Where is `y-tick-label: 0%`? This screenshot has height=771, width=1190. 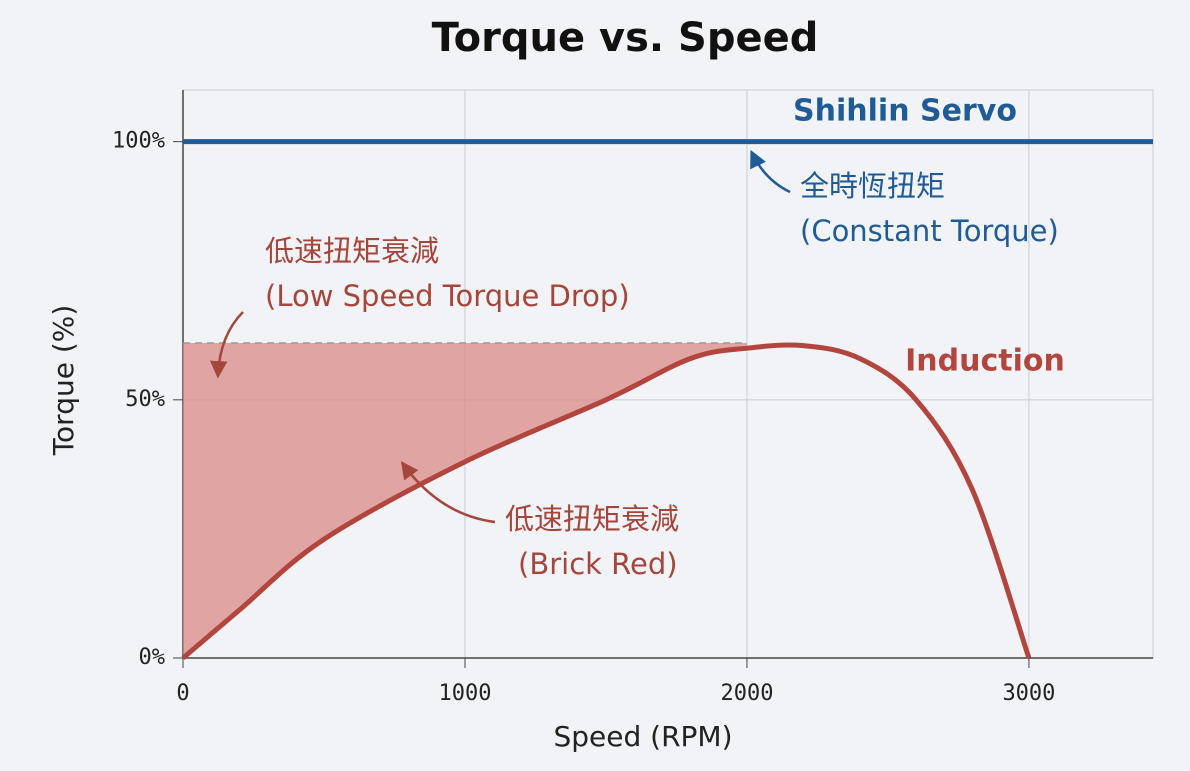 y-tick-label: 0% is located at coordinates (152, 657).